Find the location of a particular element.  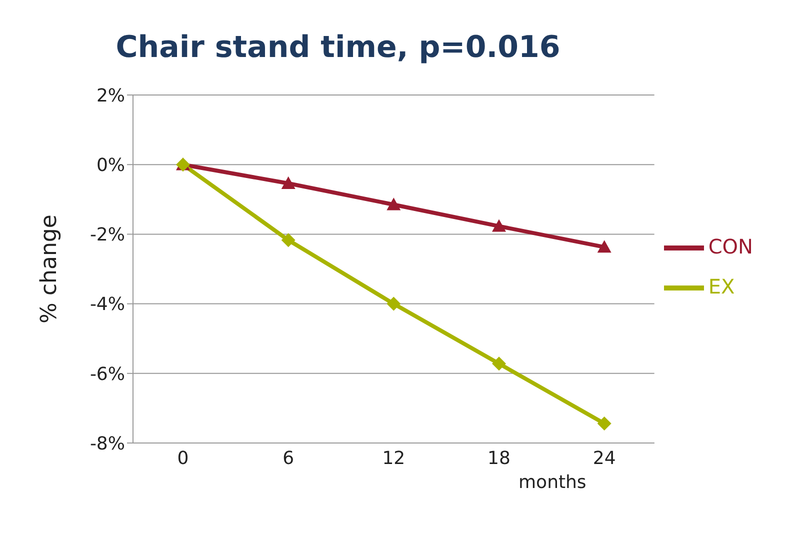

y-tick-label: -2% is located at coordinates (107, 235).